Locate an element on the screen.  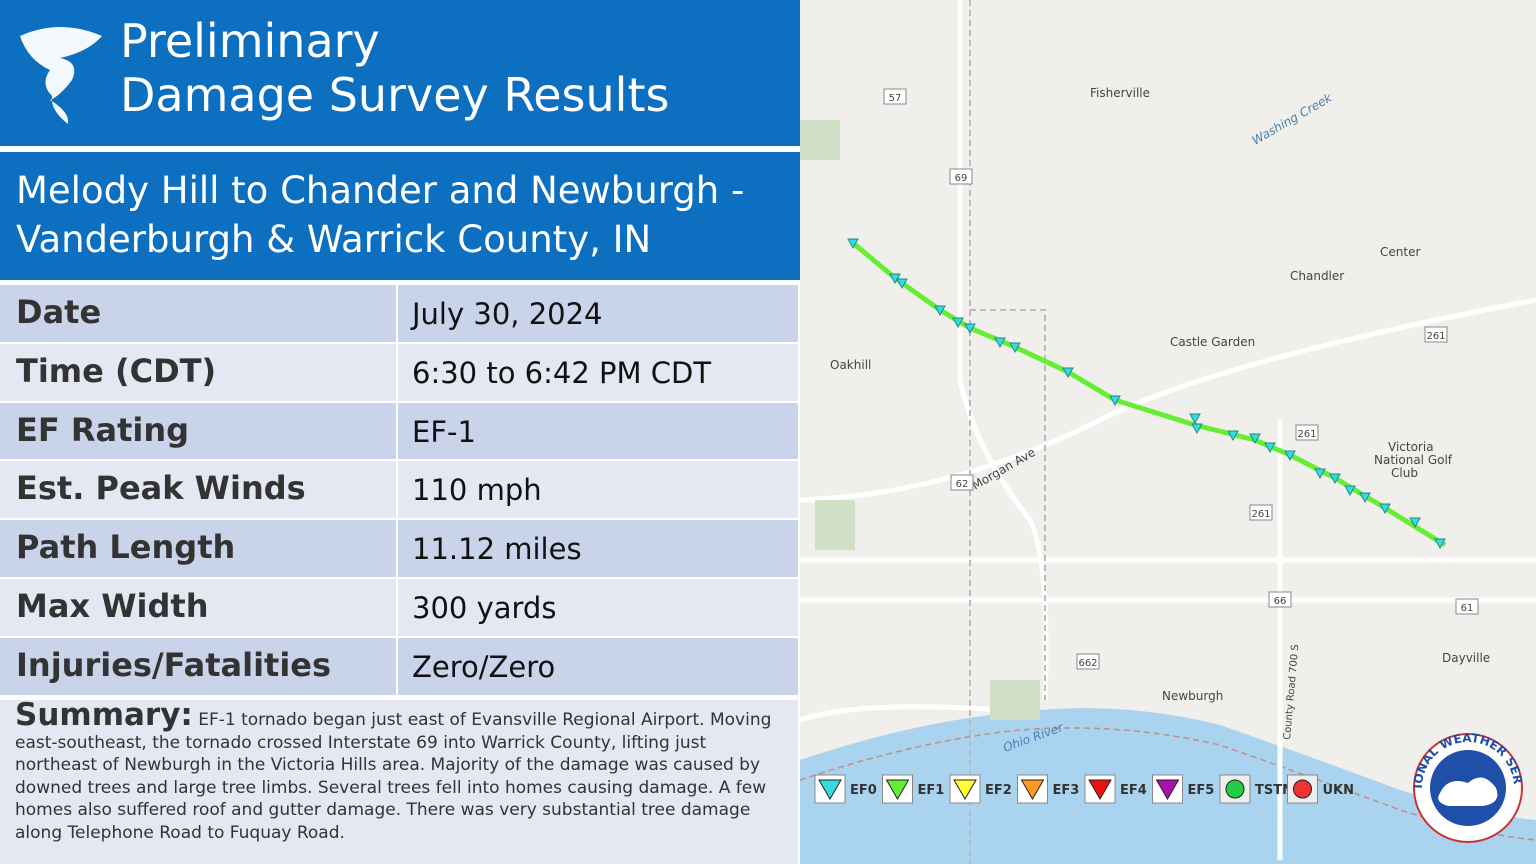
nws-logo: NATIONAL WEATHER SERVICE is located at coordinates (1468, 787).